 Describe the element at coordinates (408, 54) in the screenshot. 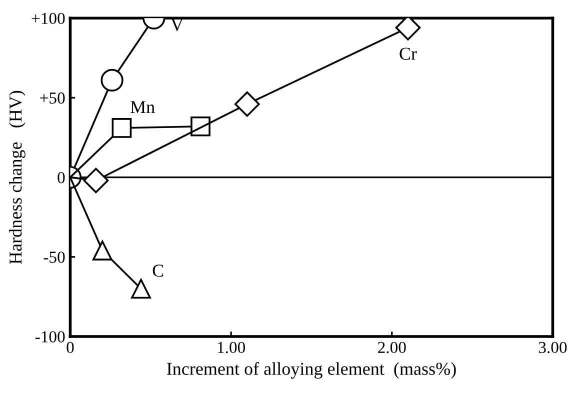

I see `series-label: Cr` at that location.